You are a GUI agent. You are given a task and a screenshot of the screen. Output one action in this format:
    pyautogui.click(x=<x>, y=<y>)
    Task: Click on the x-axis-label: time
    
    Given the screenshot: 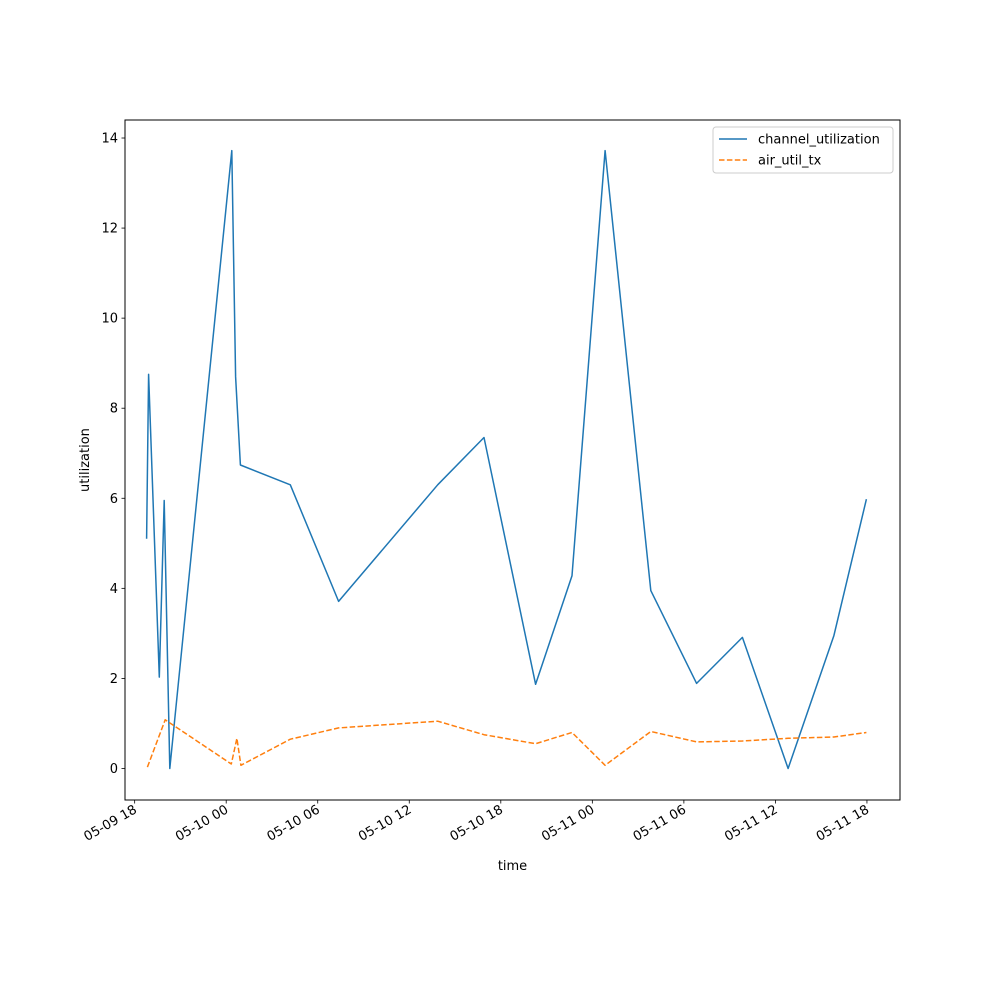 What is the action you would take?
    pyautogui.click(x=512, y=866)
    